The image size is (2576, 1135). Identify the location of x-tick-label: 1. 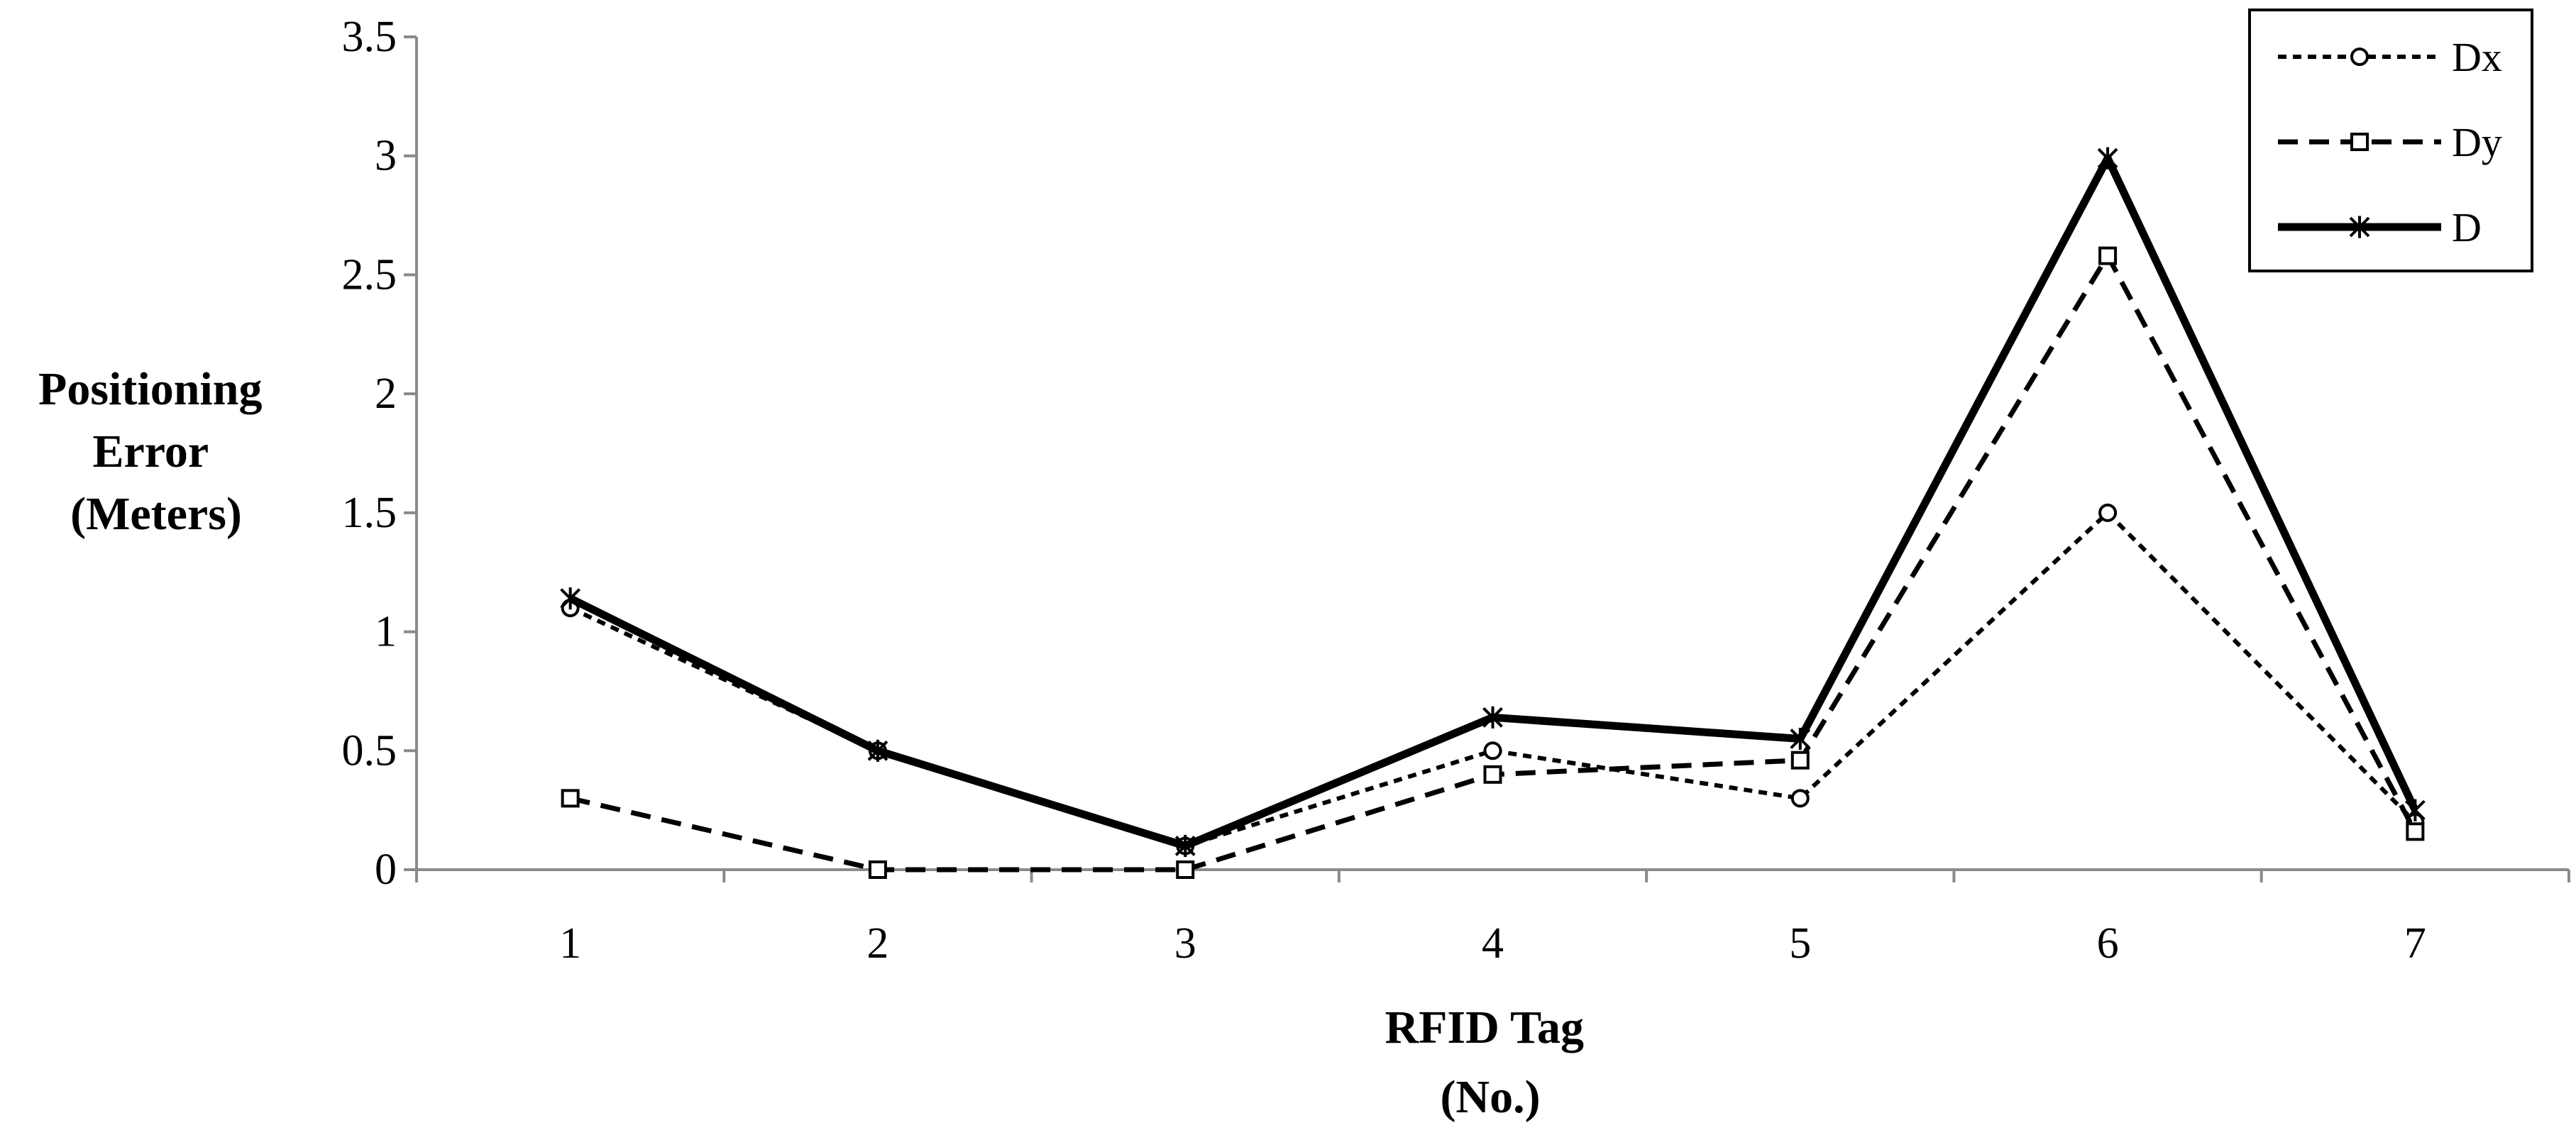
(570, 944).